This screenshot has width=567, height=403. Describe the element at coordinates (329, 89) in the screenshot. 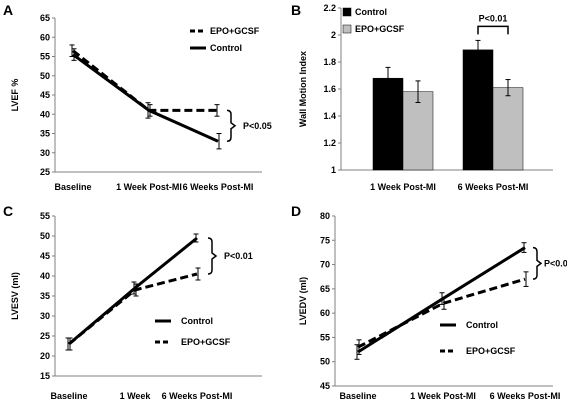

I see `y-tick-label: 1.6` at that location.